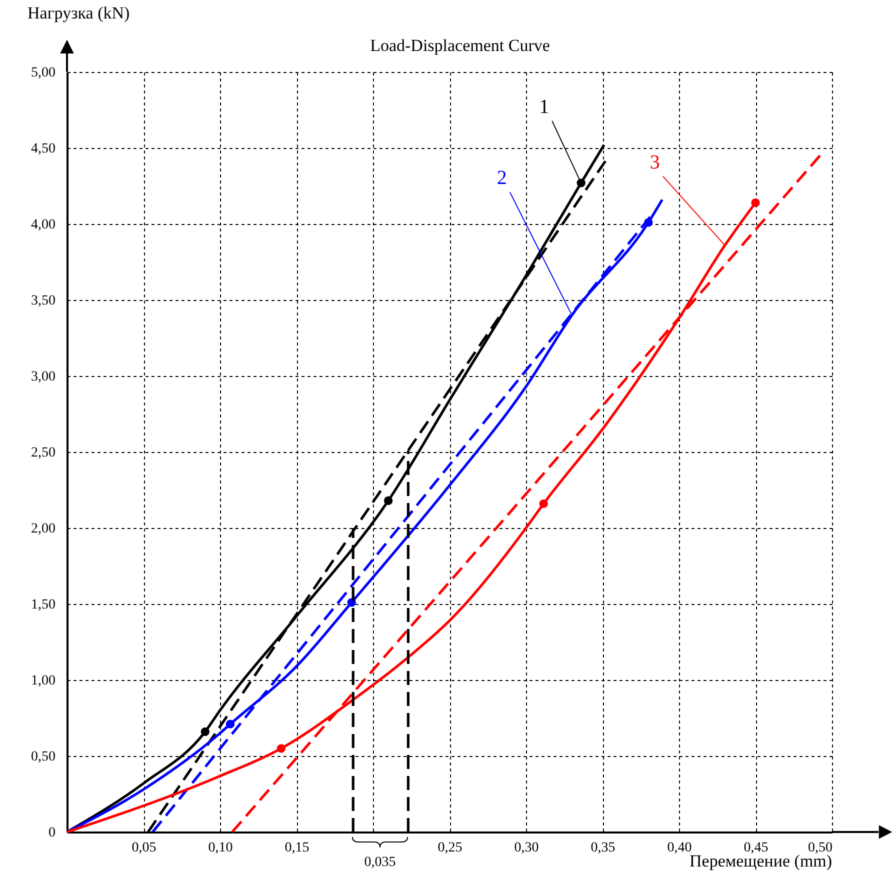 The image size is (895, 888). What do you see at coordinates (43, 529) in the screenshot?
I see `y-tick-label: 2,00` at bounding box center [43, 529].